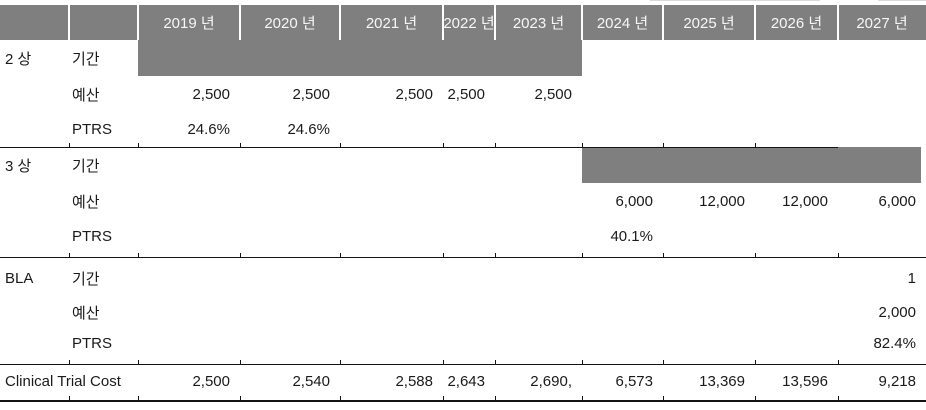  What do you see at coordinates (631, 236) in the screenshot?
I see `cell-ptrs-2024: 40.1%` at bounding box center [631, 236].